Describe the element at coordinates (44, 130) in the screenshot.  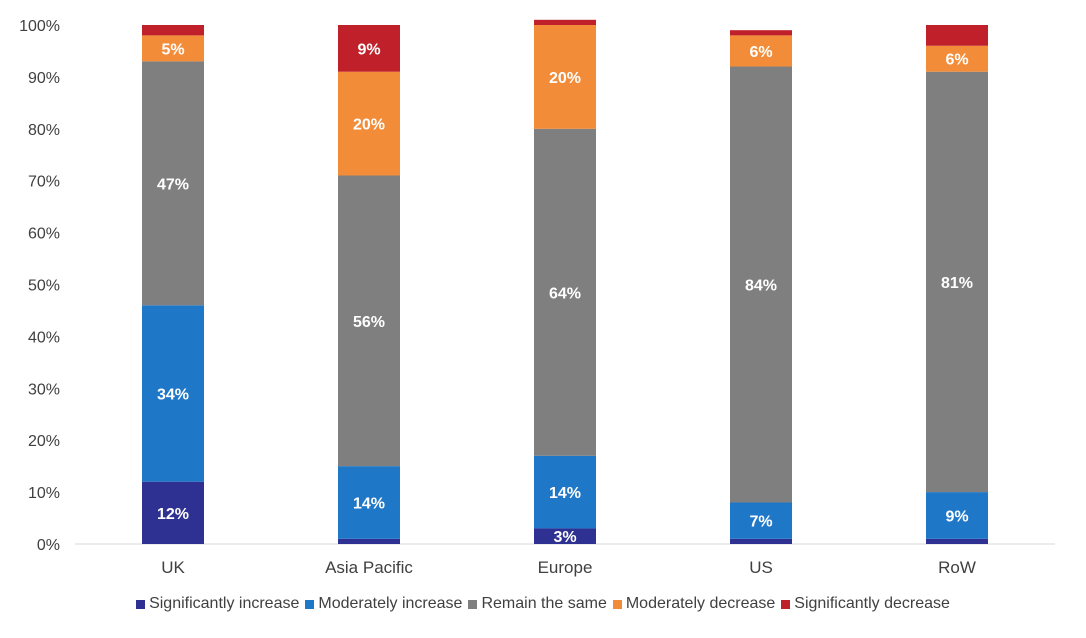
I see `y-tick-label: 80%` at that location.